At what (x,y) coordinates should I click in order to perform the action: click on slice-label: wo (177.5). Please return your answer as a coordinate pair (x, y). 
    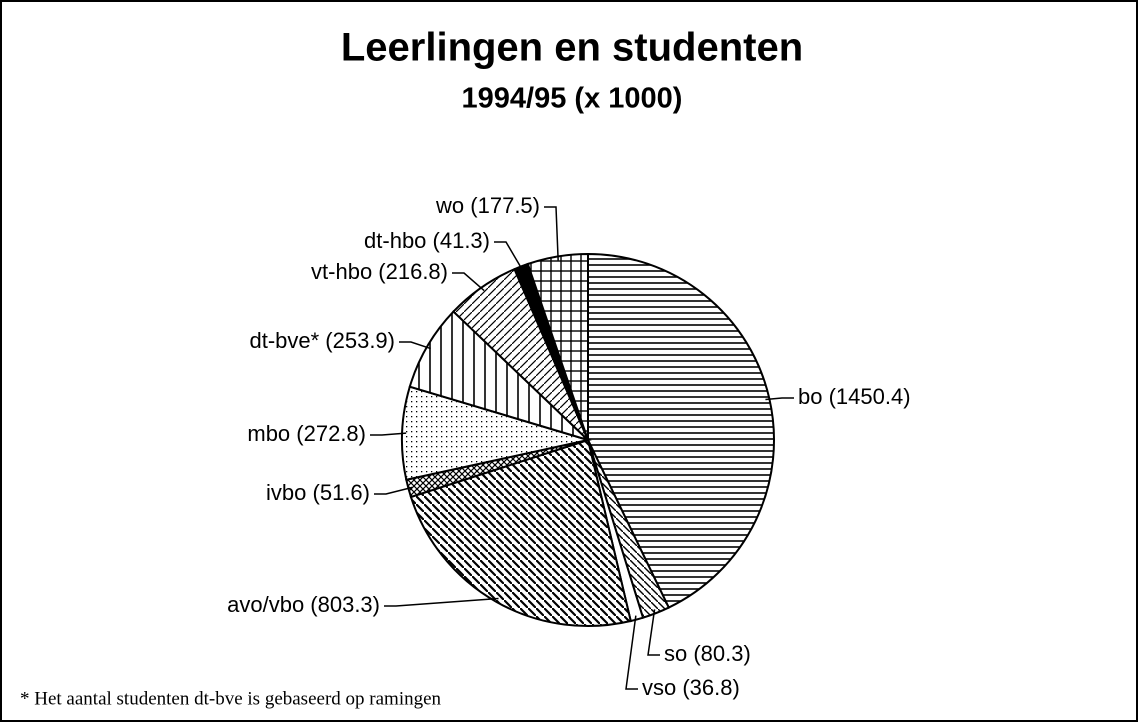
    Looking at the image, I should click on (487, 205).